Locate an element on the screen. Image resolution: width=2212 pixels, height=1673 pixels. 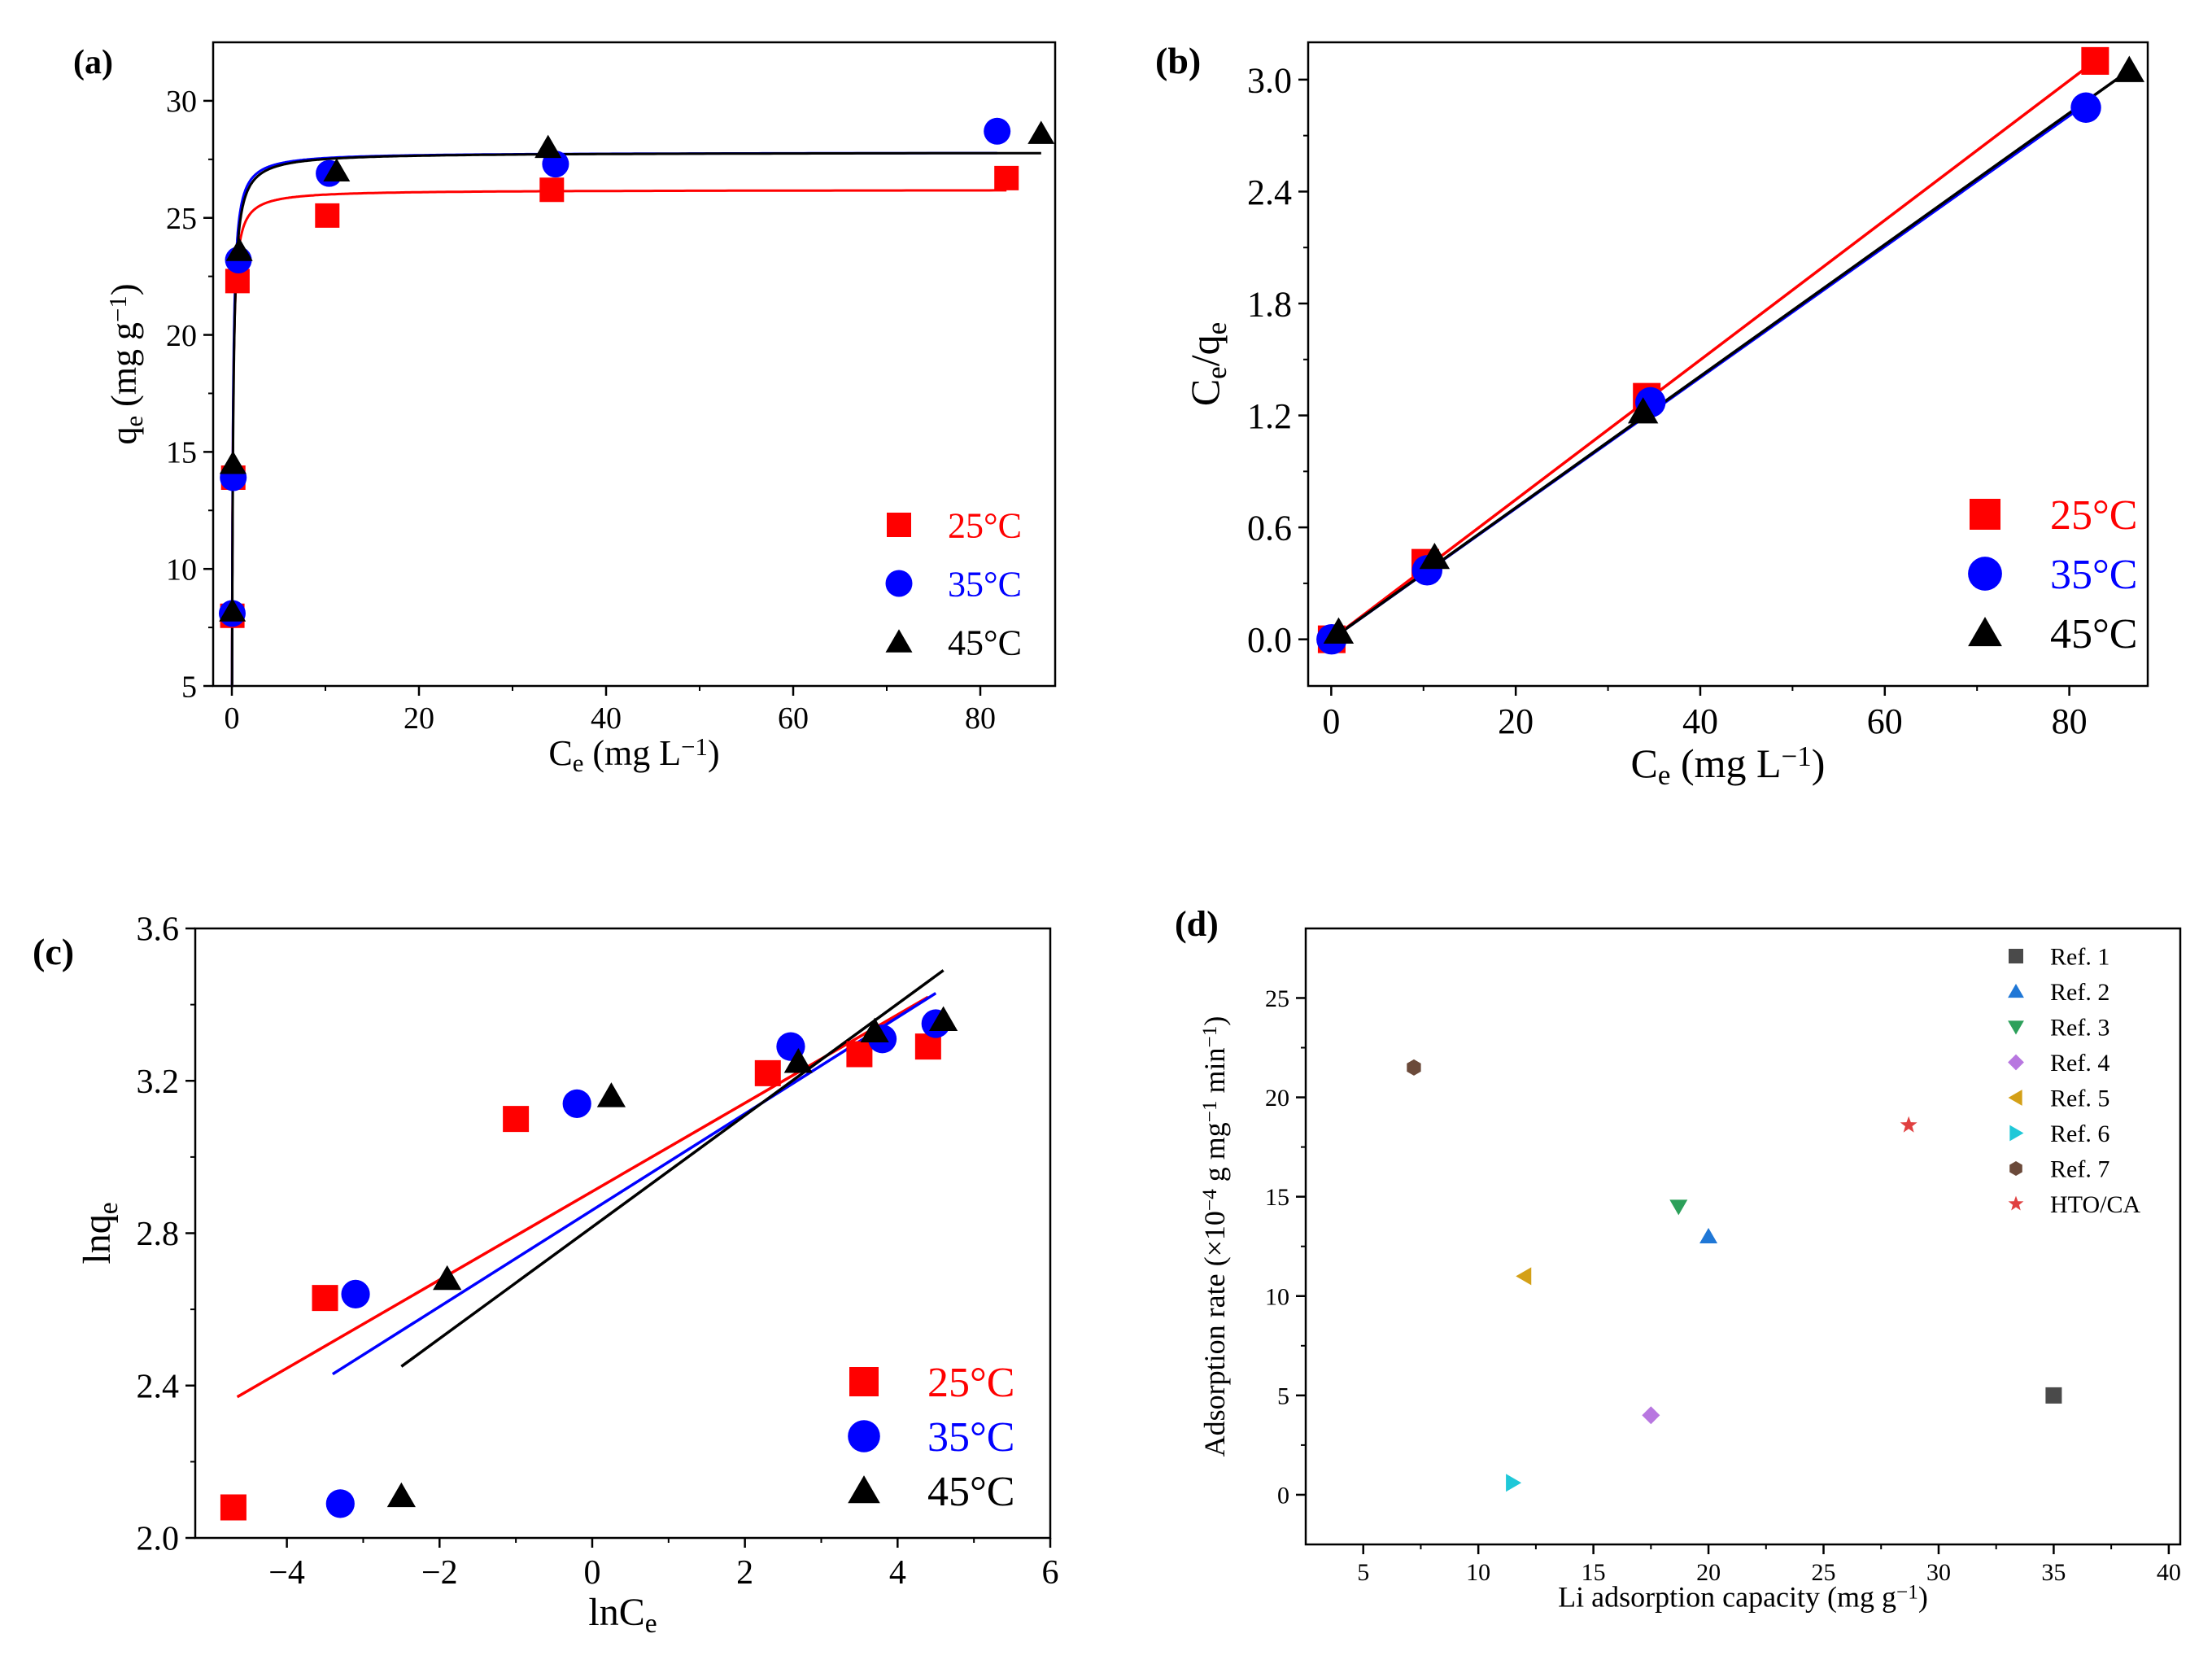
y-tick-label: 2.4 is located at coordinates (1269, 192).